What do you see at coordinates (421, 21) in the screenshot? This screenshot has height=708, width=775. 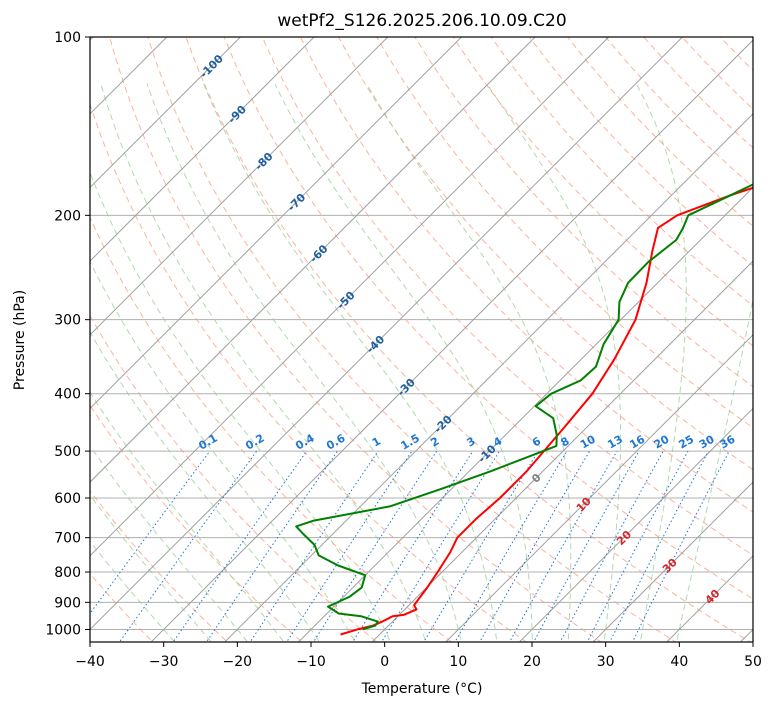 I see `chart-title: wetPf2_S126.2025.206.10.09.C20` at bounding box center [421, 21].